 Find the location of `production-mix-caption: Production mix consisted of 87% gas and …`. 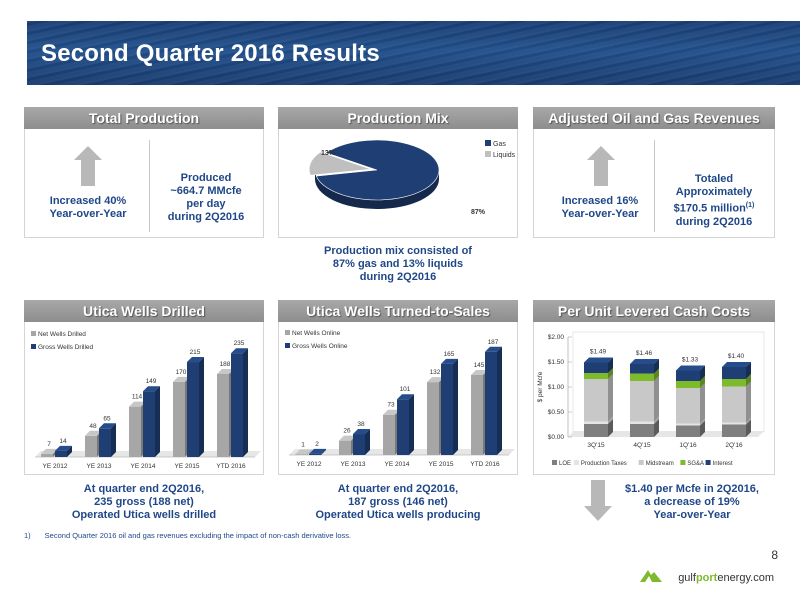

production-mix-caption: Production mix consisted of 87% gas and … is located at coordinates (398, 264).